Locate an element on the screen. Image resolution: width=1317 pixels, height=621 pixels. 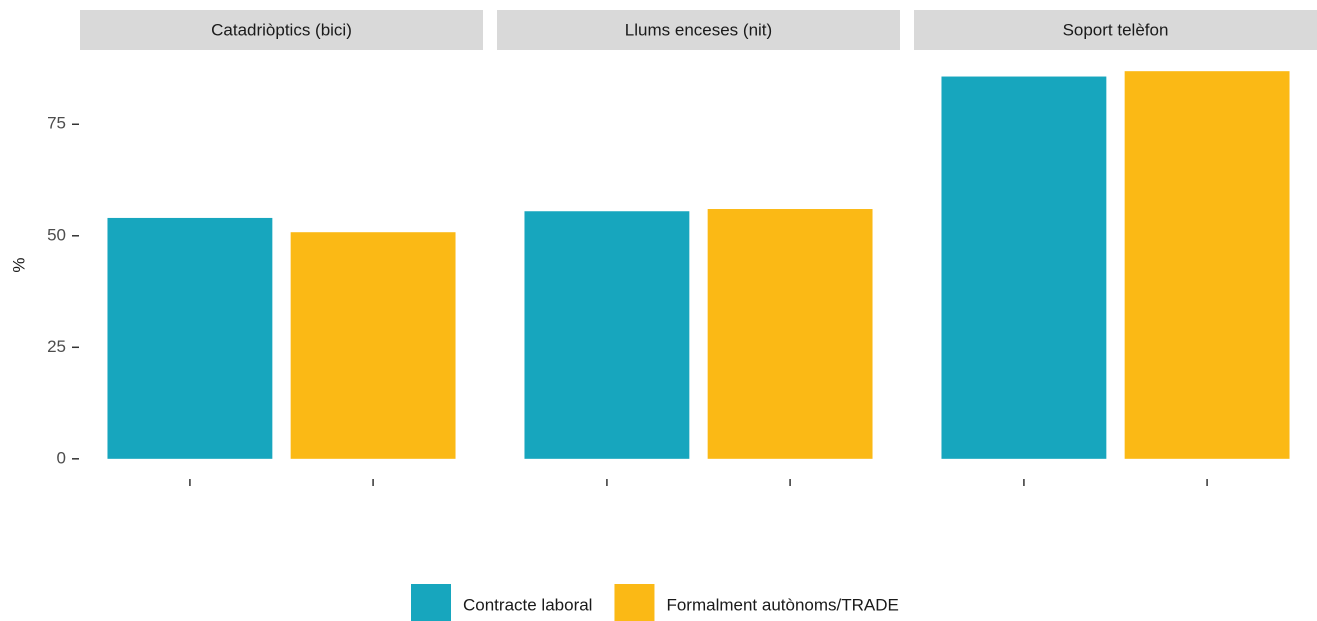
facet-label: Llums enceses (nit) is located at coordinates (698, 29).